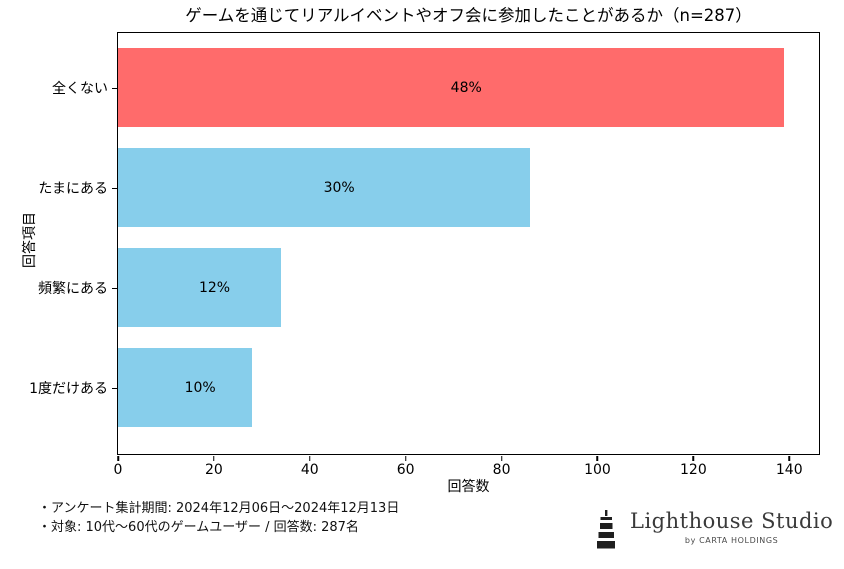  I want to click on bar-value-label: 12%, so click(214, 287).